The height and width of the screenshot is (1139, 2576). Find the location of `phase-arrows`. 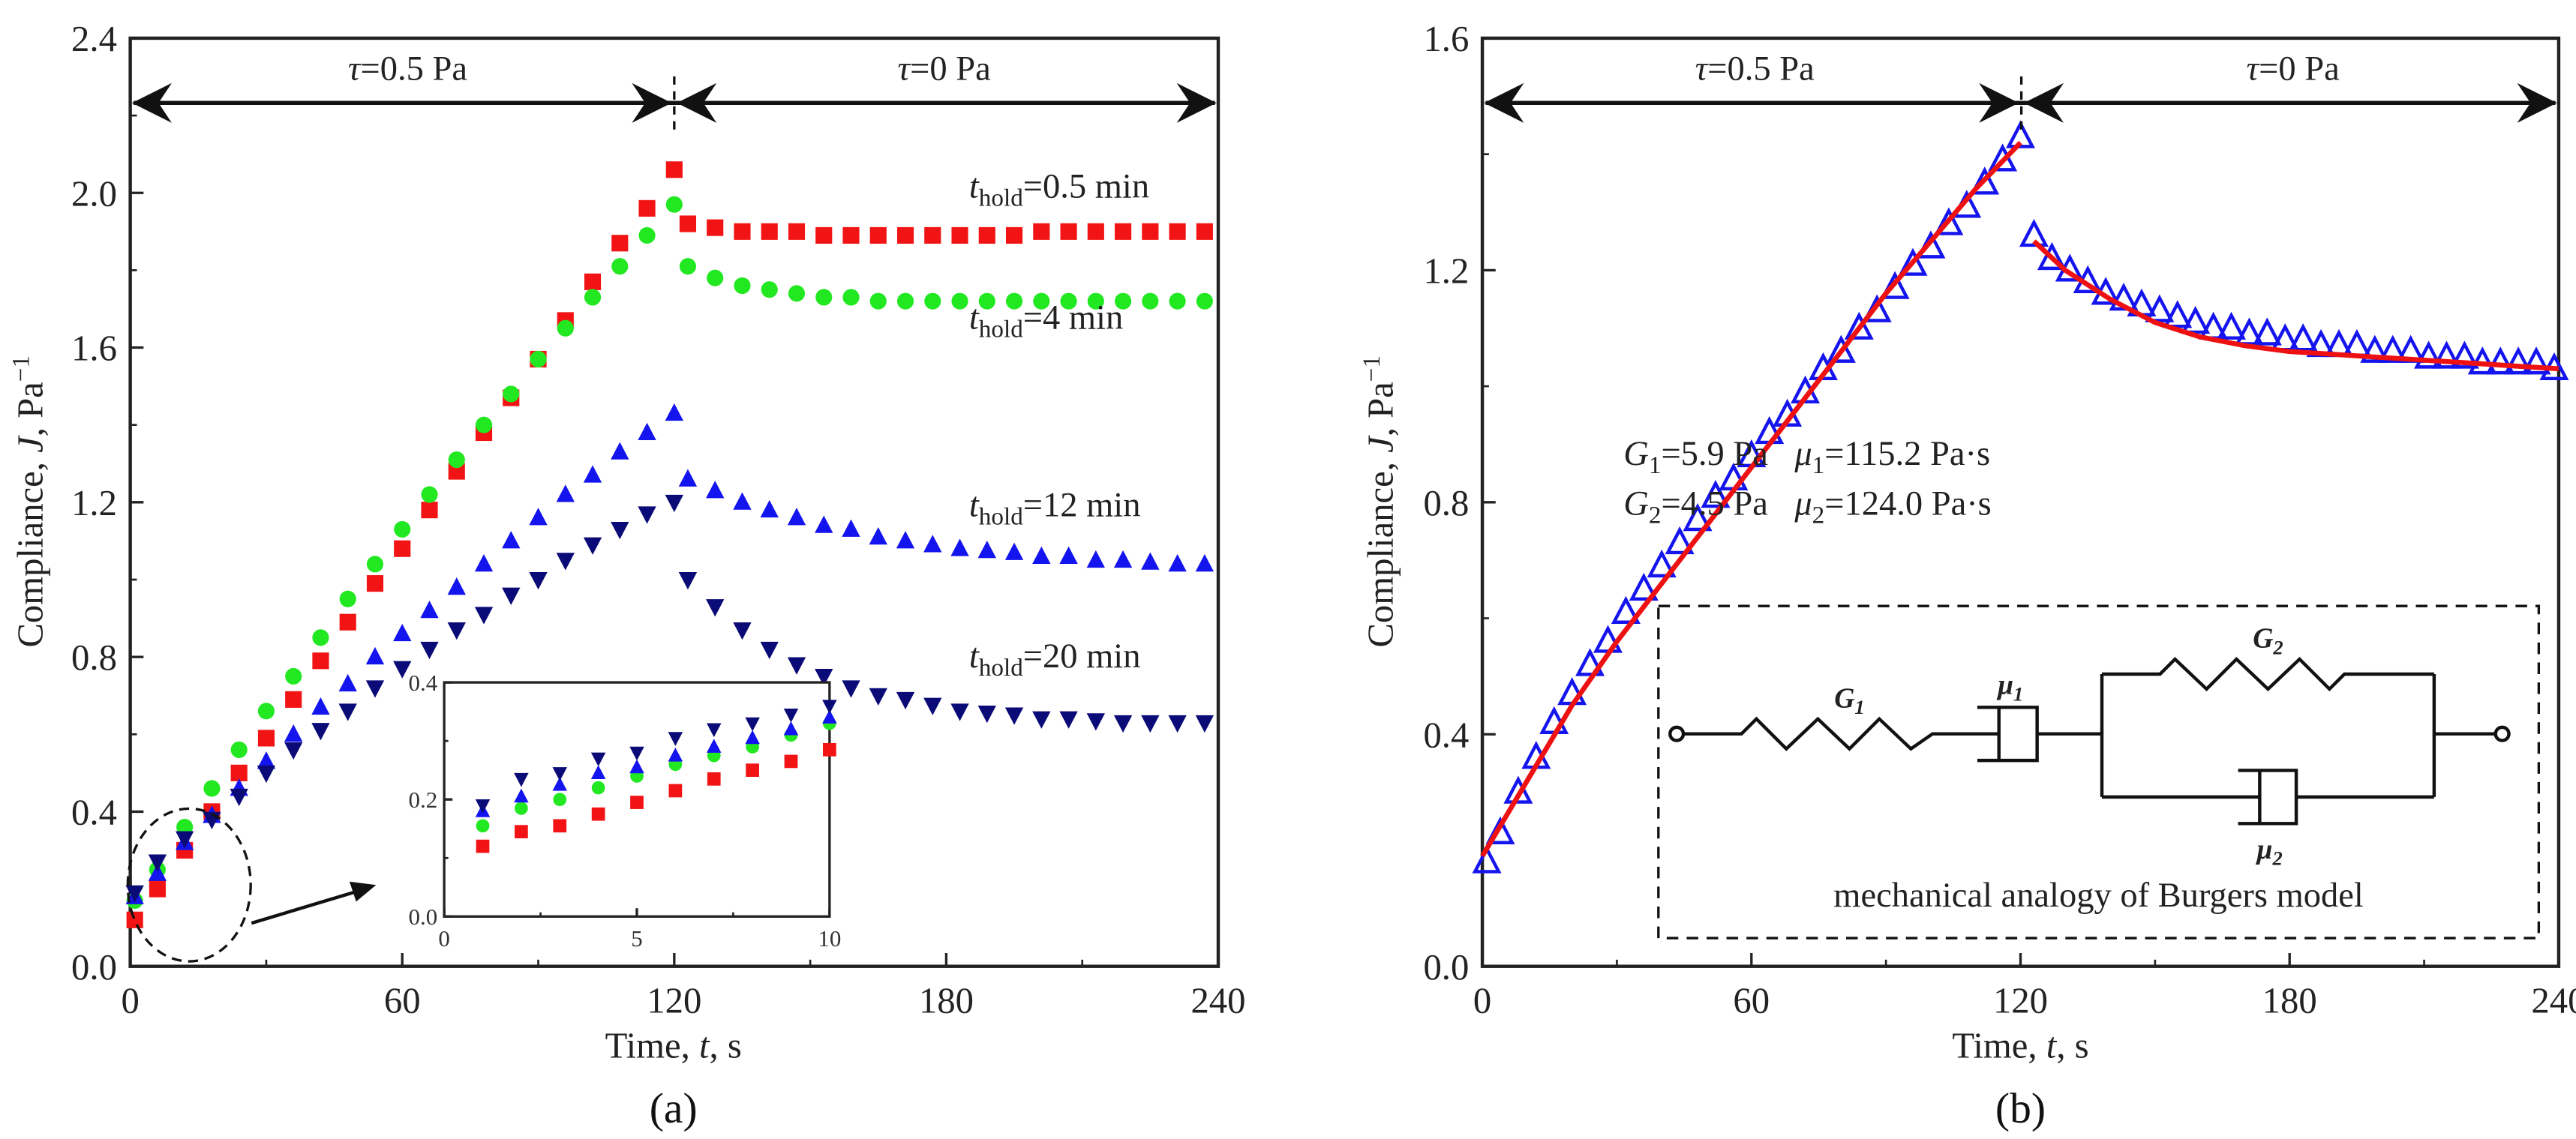

phase-arrows is located at coordinates (2020, 104).